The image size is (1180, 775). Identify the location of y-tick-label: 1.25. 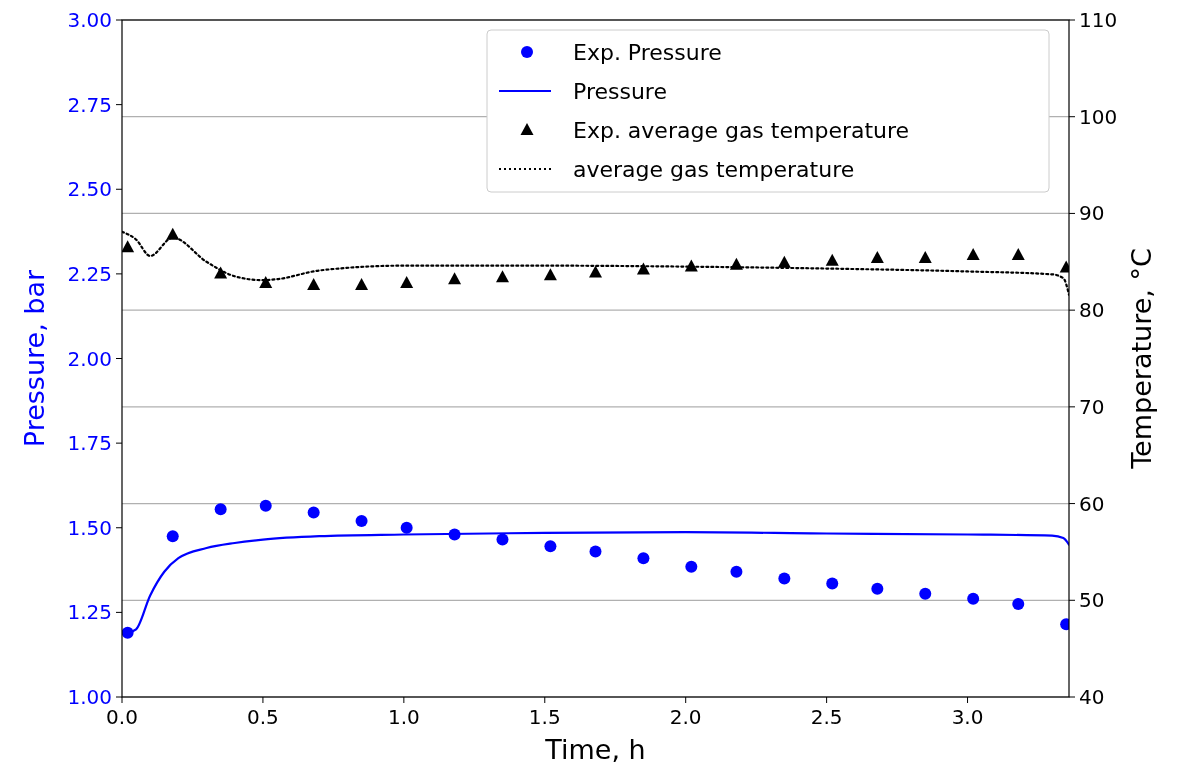
(89, 612).